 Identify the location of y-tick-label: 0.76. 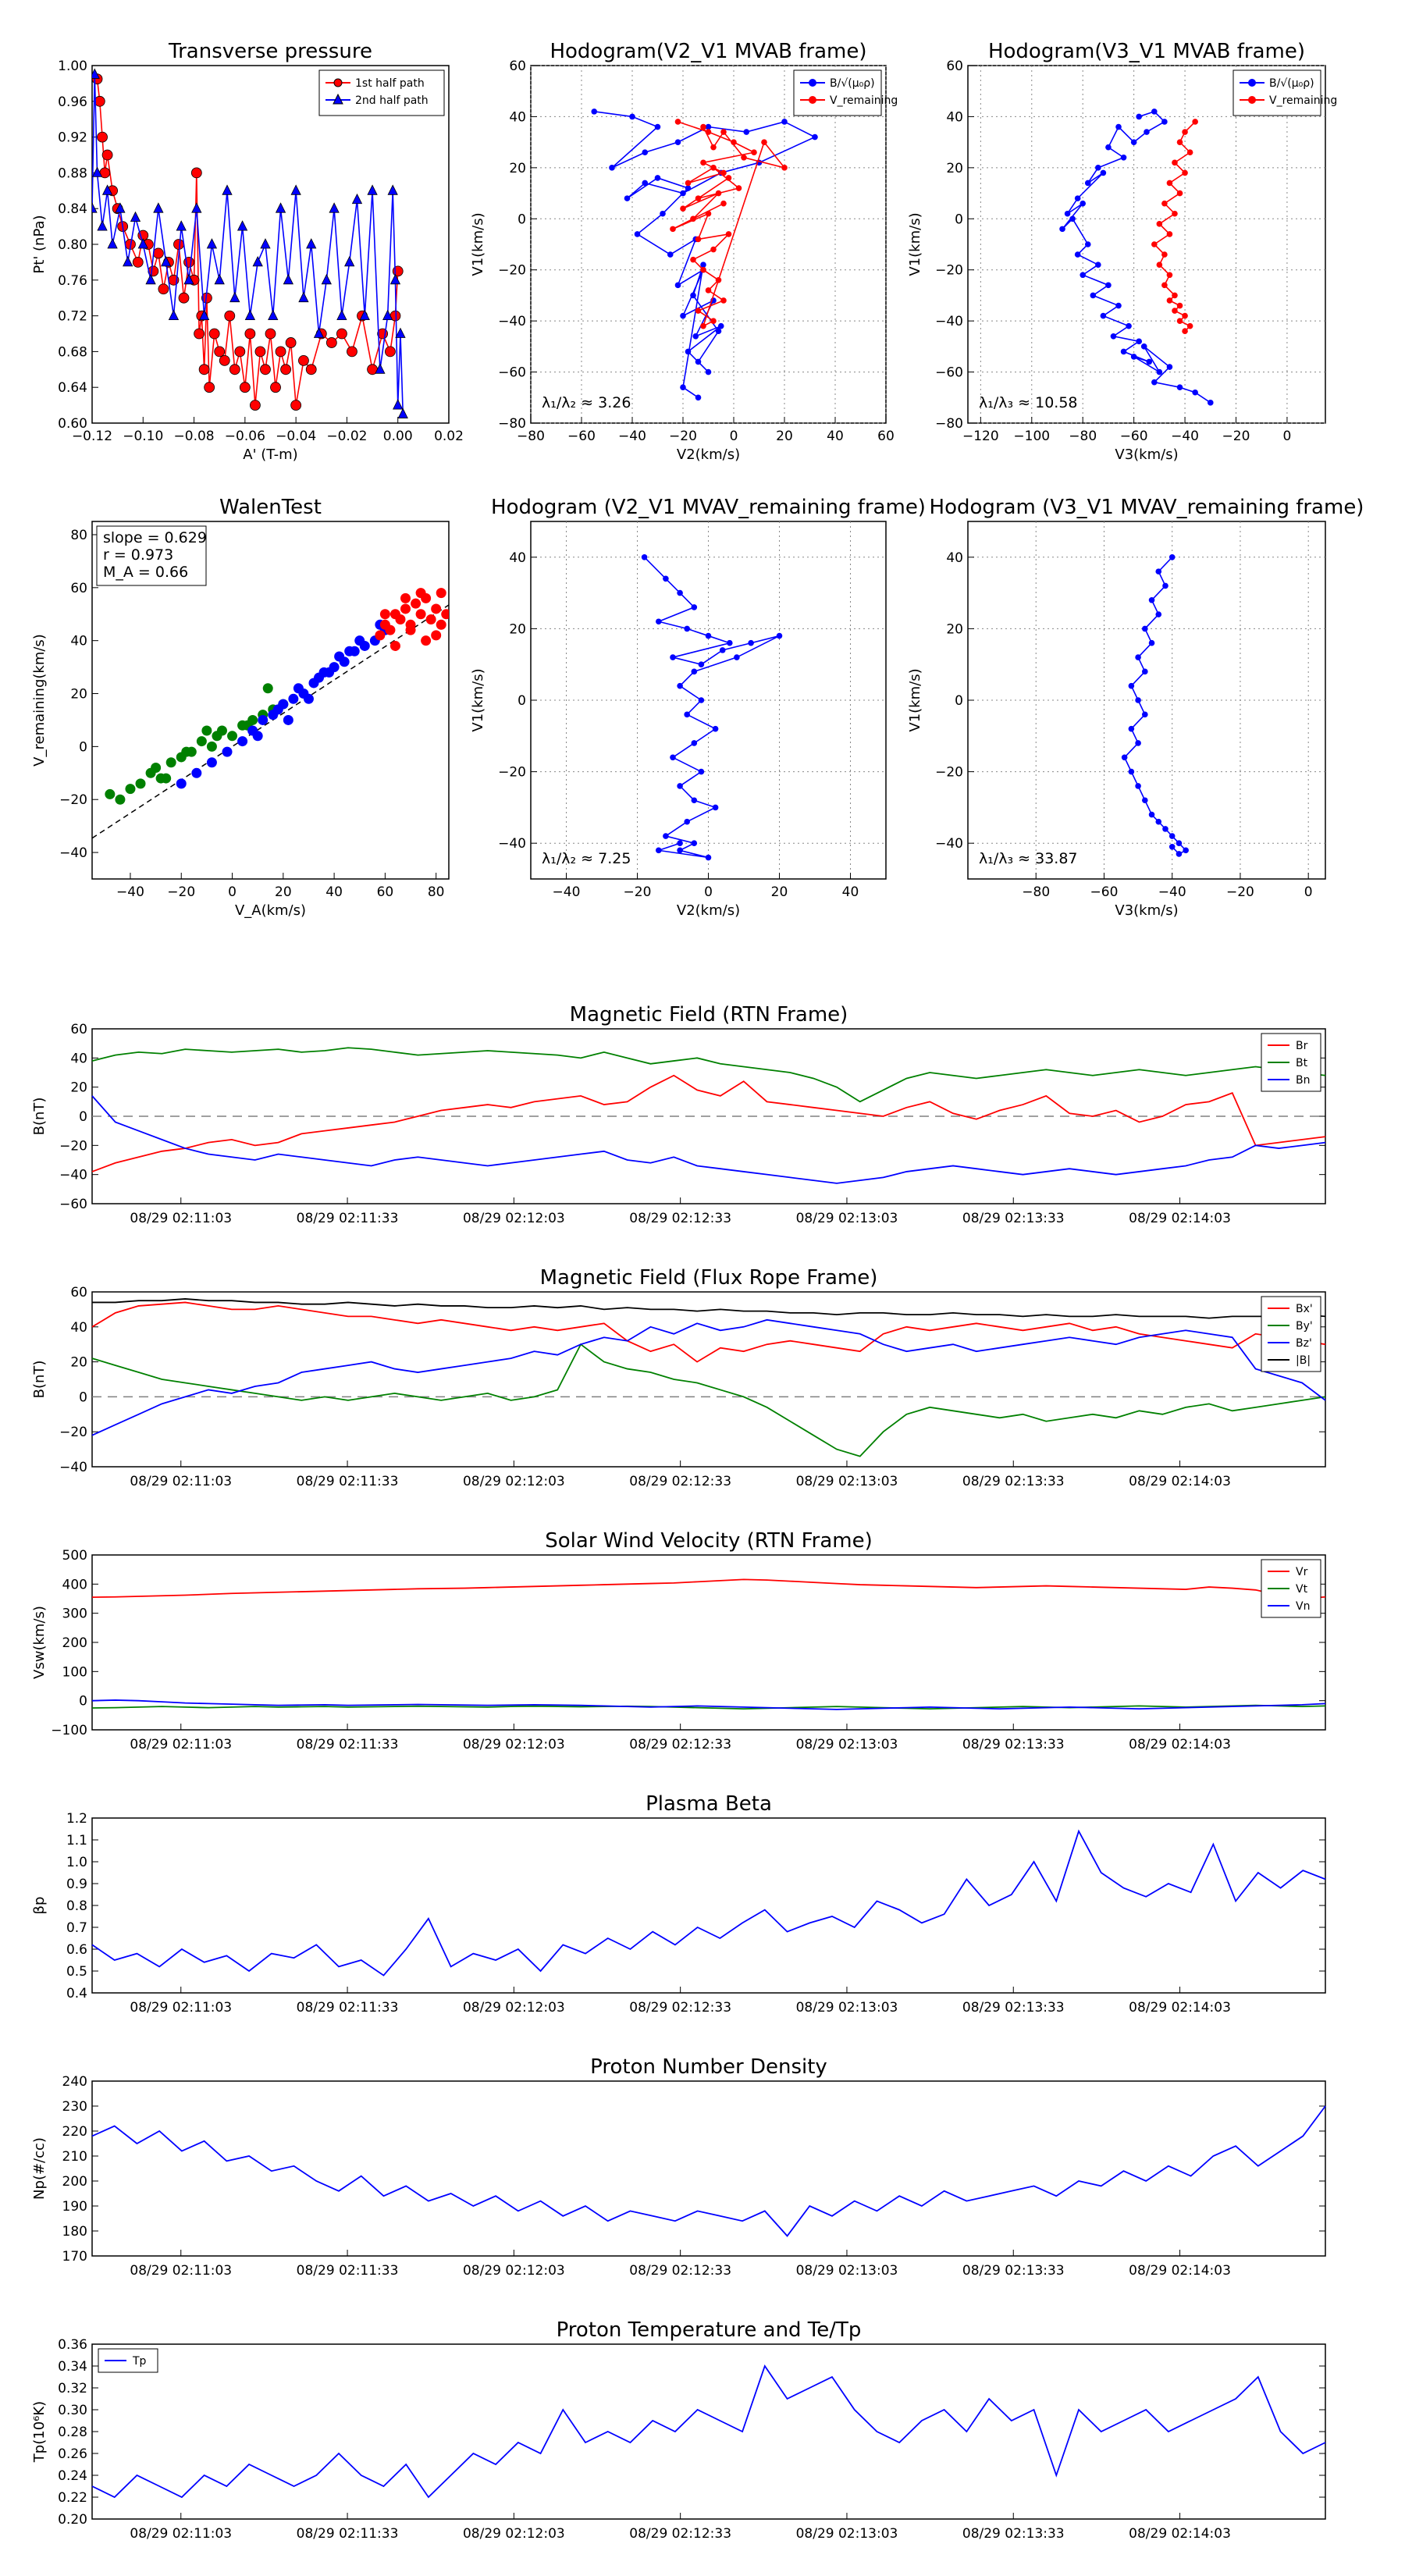
(72, 281).